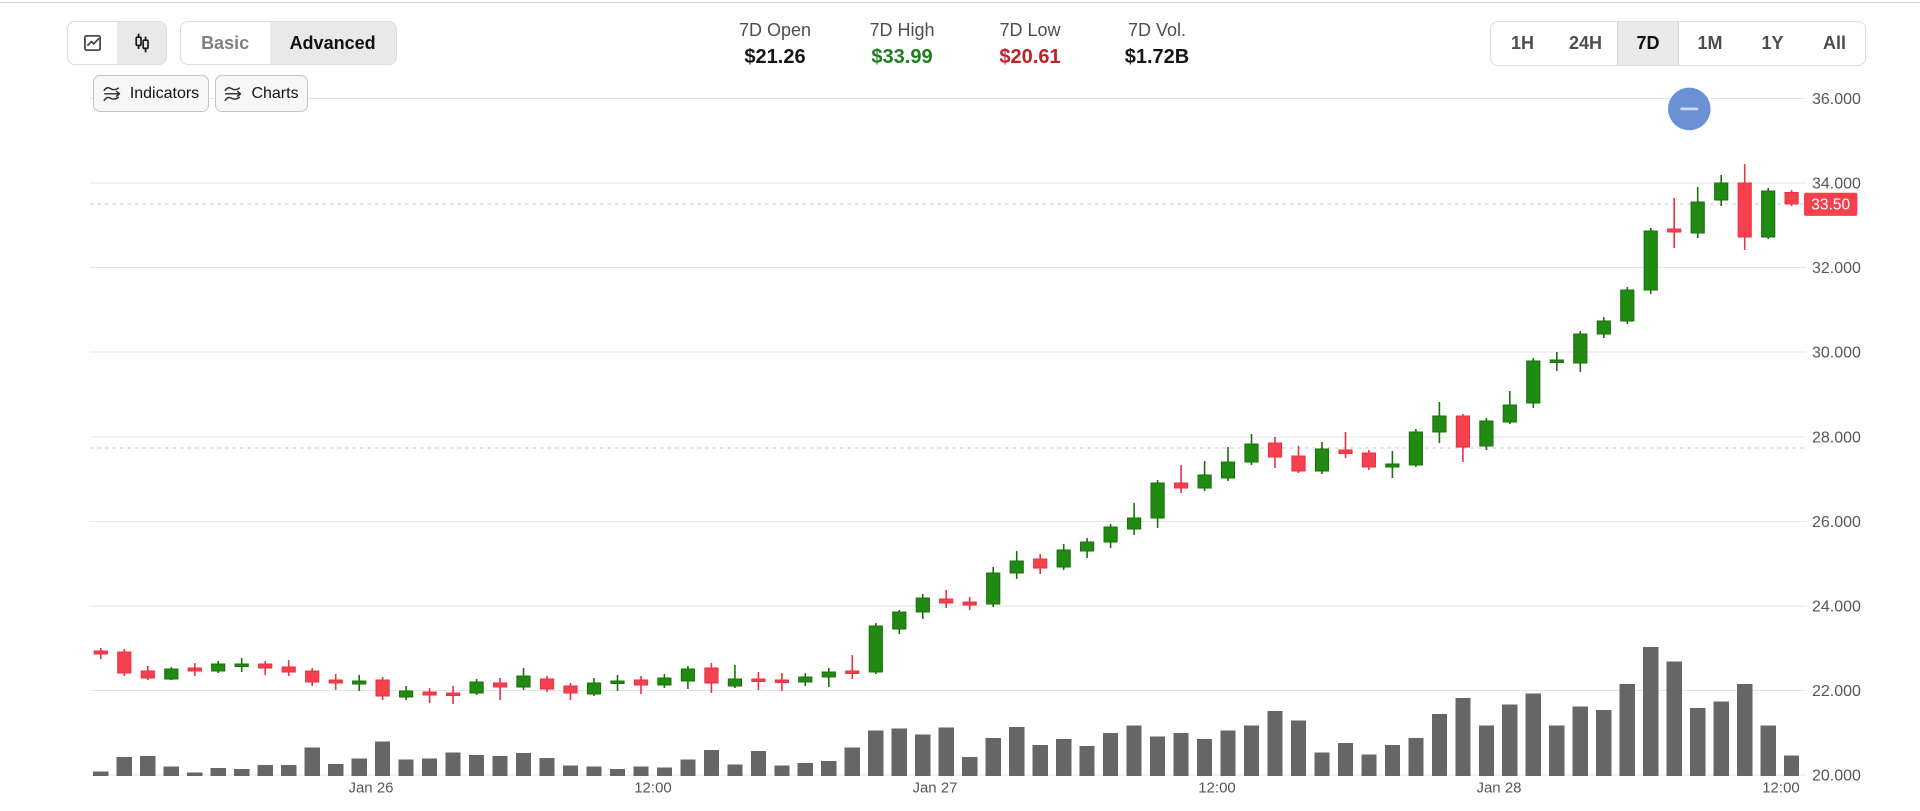  What do you see at coordinates (1836, 99) in the screenshot?
I see `svg-text: 36.000` at bounding box center [1836, 99].